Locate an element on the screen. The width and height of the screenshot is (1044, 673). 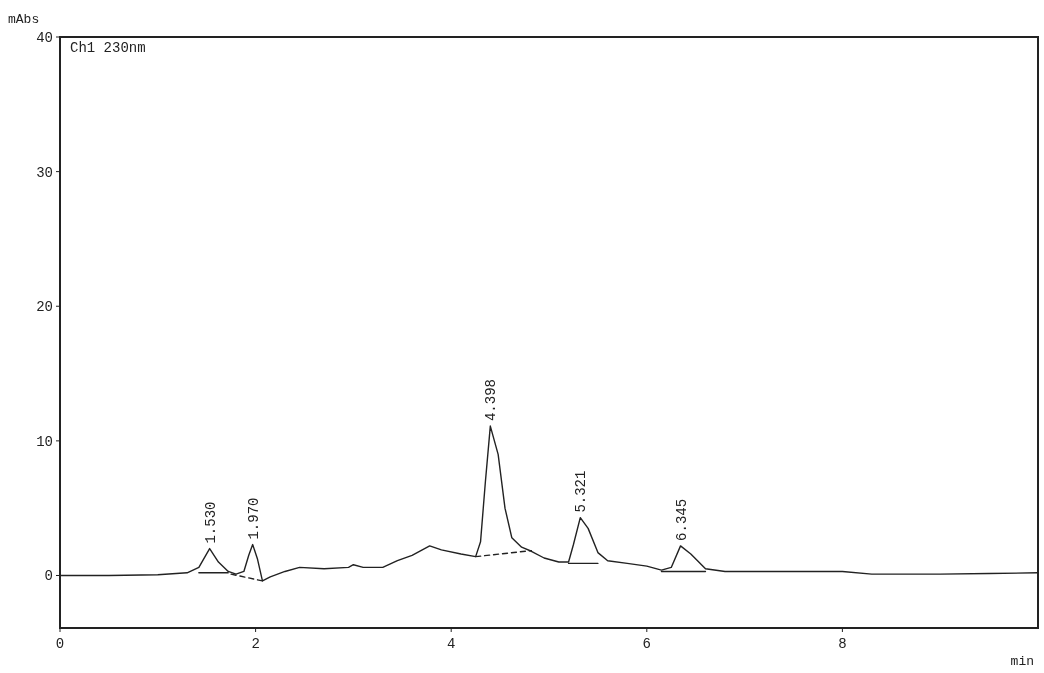
annotation: 4.398 is located at coordinates (491, 400).